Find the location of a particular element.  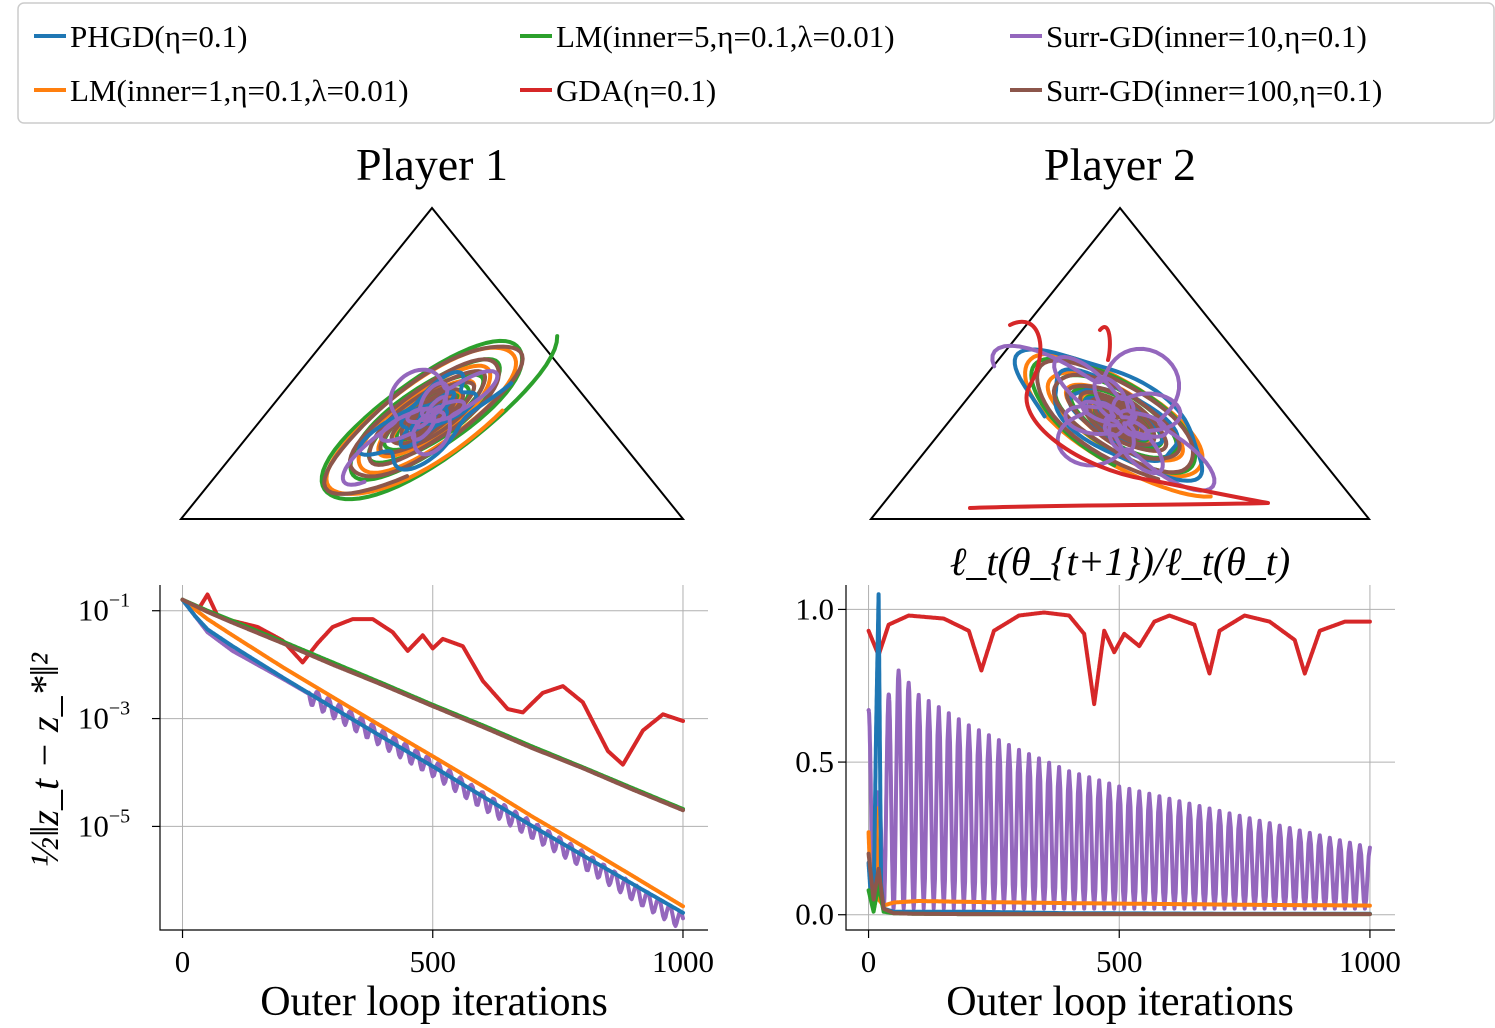

y-tick-label: 1.0 is located at coordinates (814, 608).